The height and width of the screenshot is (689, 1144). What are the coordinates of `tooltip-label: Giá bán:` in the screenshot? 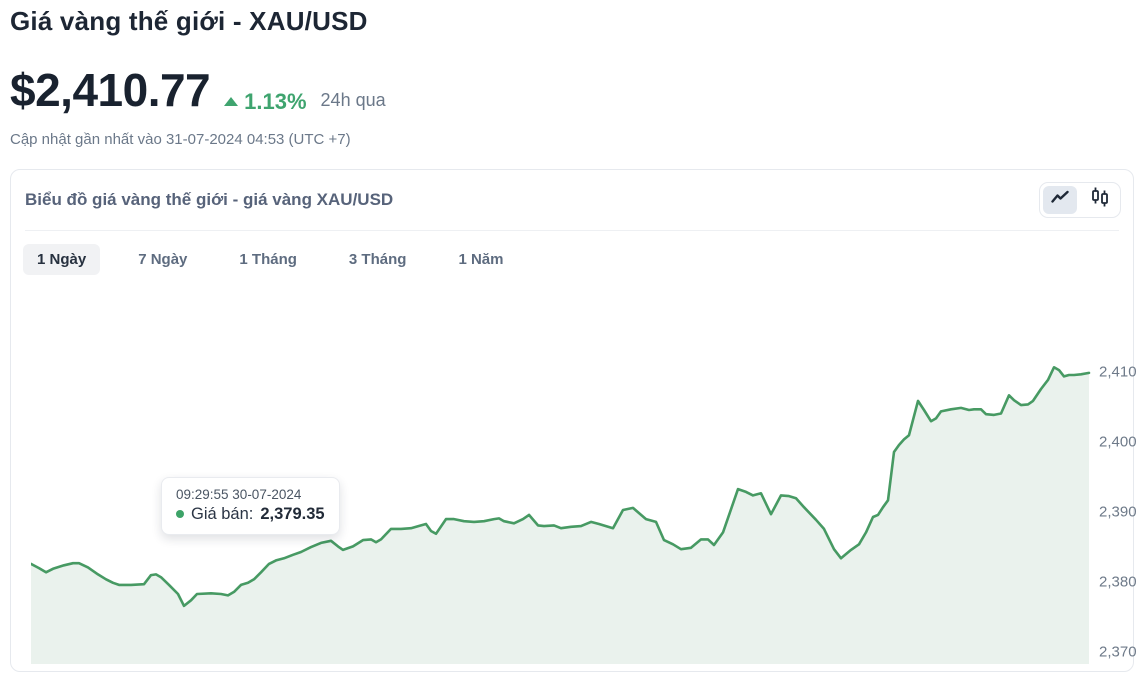 It's located at (222, 513).